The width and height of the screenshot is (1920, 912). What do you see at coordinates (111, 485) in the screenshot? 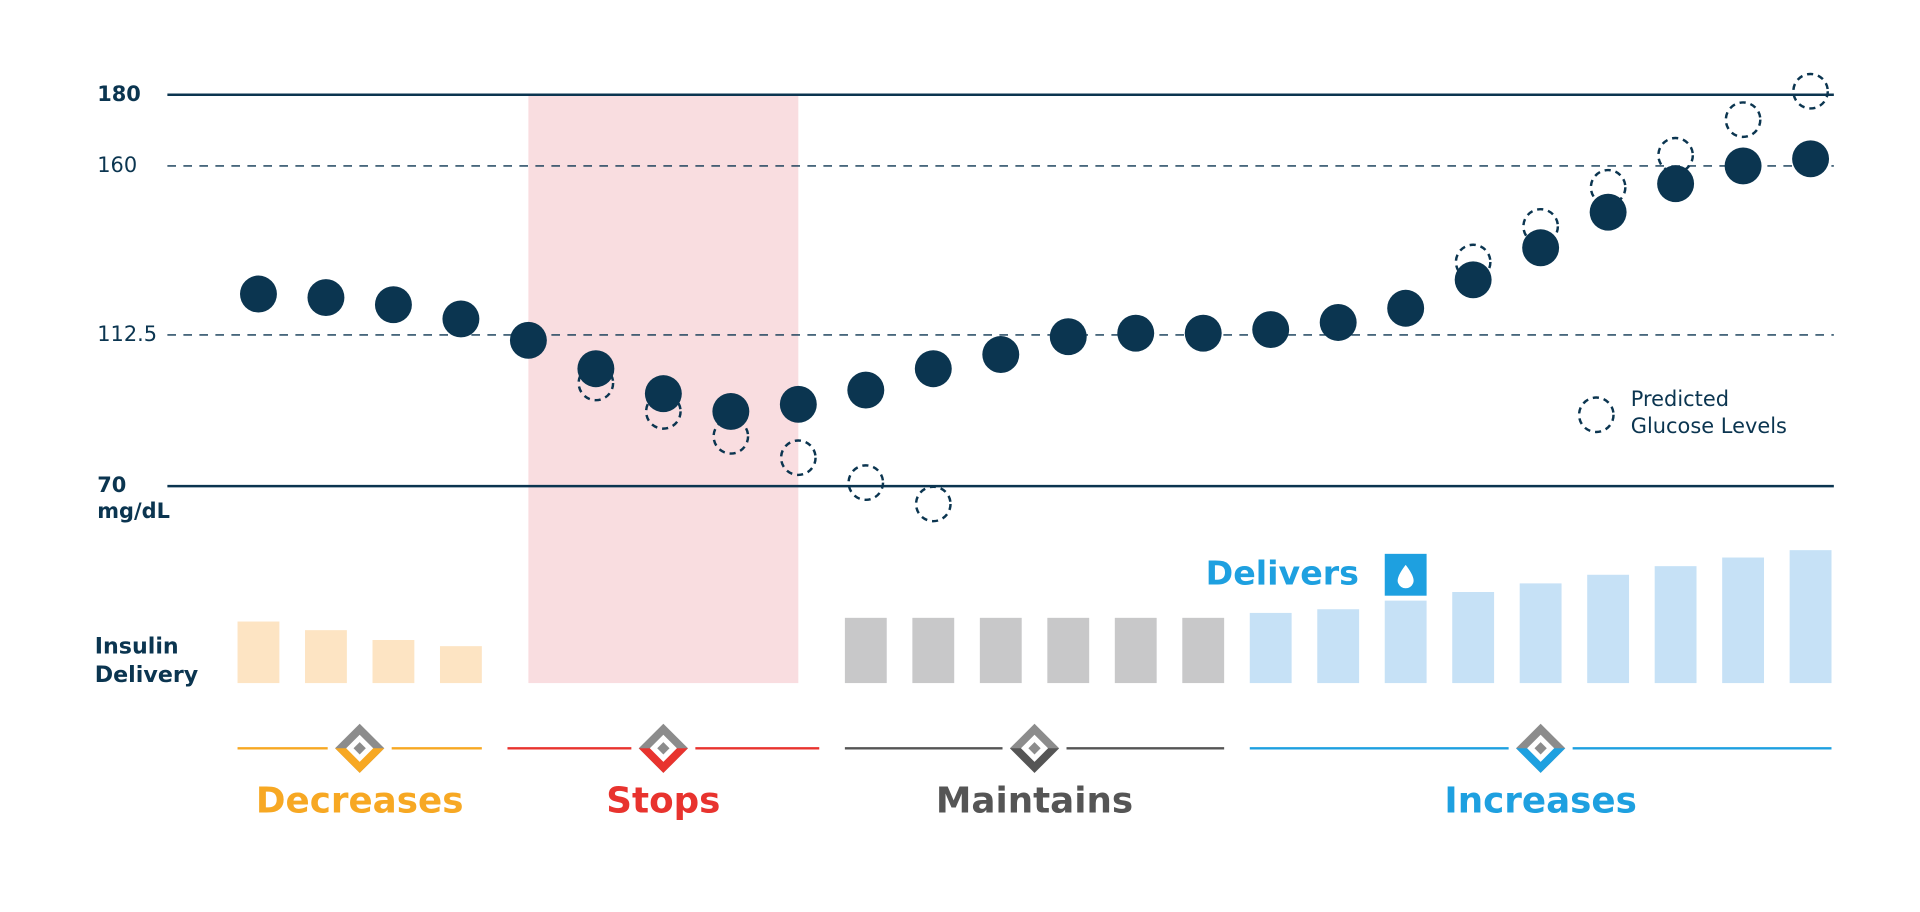
I see `y-tick-label: 70` at bounding box center [111, 485].